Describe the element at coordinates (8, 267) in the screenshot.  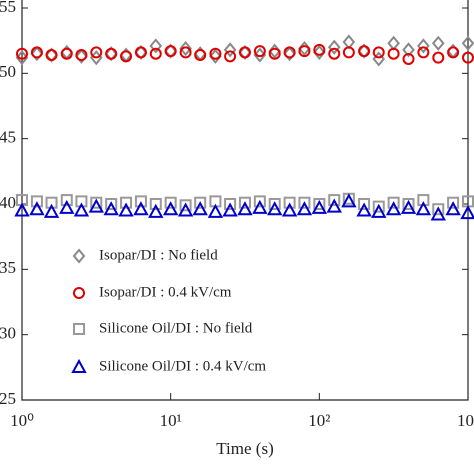
I see `y-tick-label: 35` at that location.